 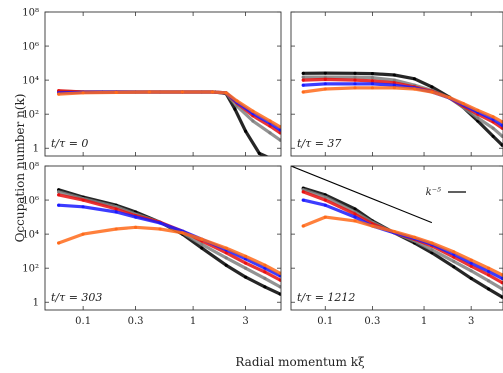 What do you see at coordinates (433, 192) in the screenshot?
I see `legend-label: k⁻⁵` at bounding box center [433, 192].